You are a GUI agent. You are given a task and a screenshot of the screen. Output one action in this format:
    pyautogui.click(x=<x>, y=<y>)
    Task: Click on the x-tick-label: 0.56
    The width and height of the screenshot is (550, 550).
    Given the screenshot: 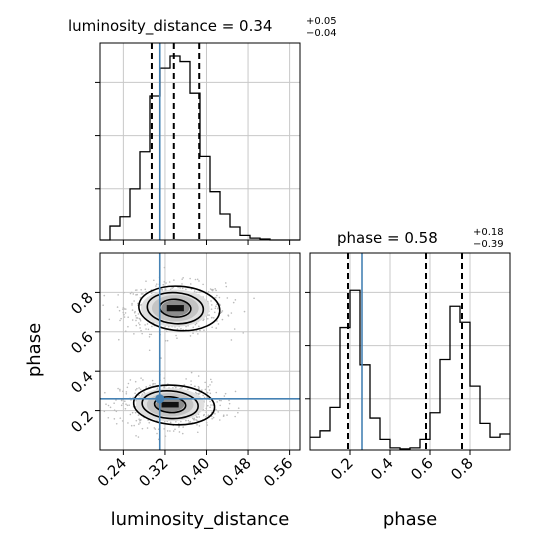 What is the action you would take?
    pyautogui.click(x=278, y=472)
    